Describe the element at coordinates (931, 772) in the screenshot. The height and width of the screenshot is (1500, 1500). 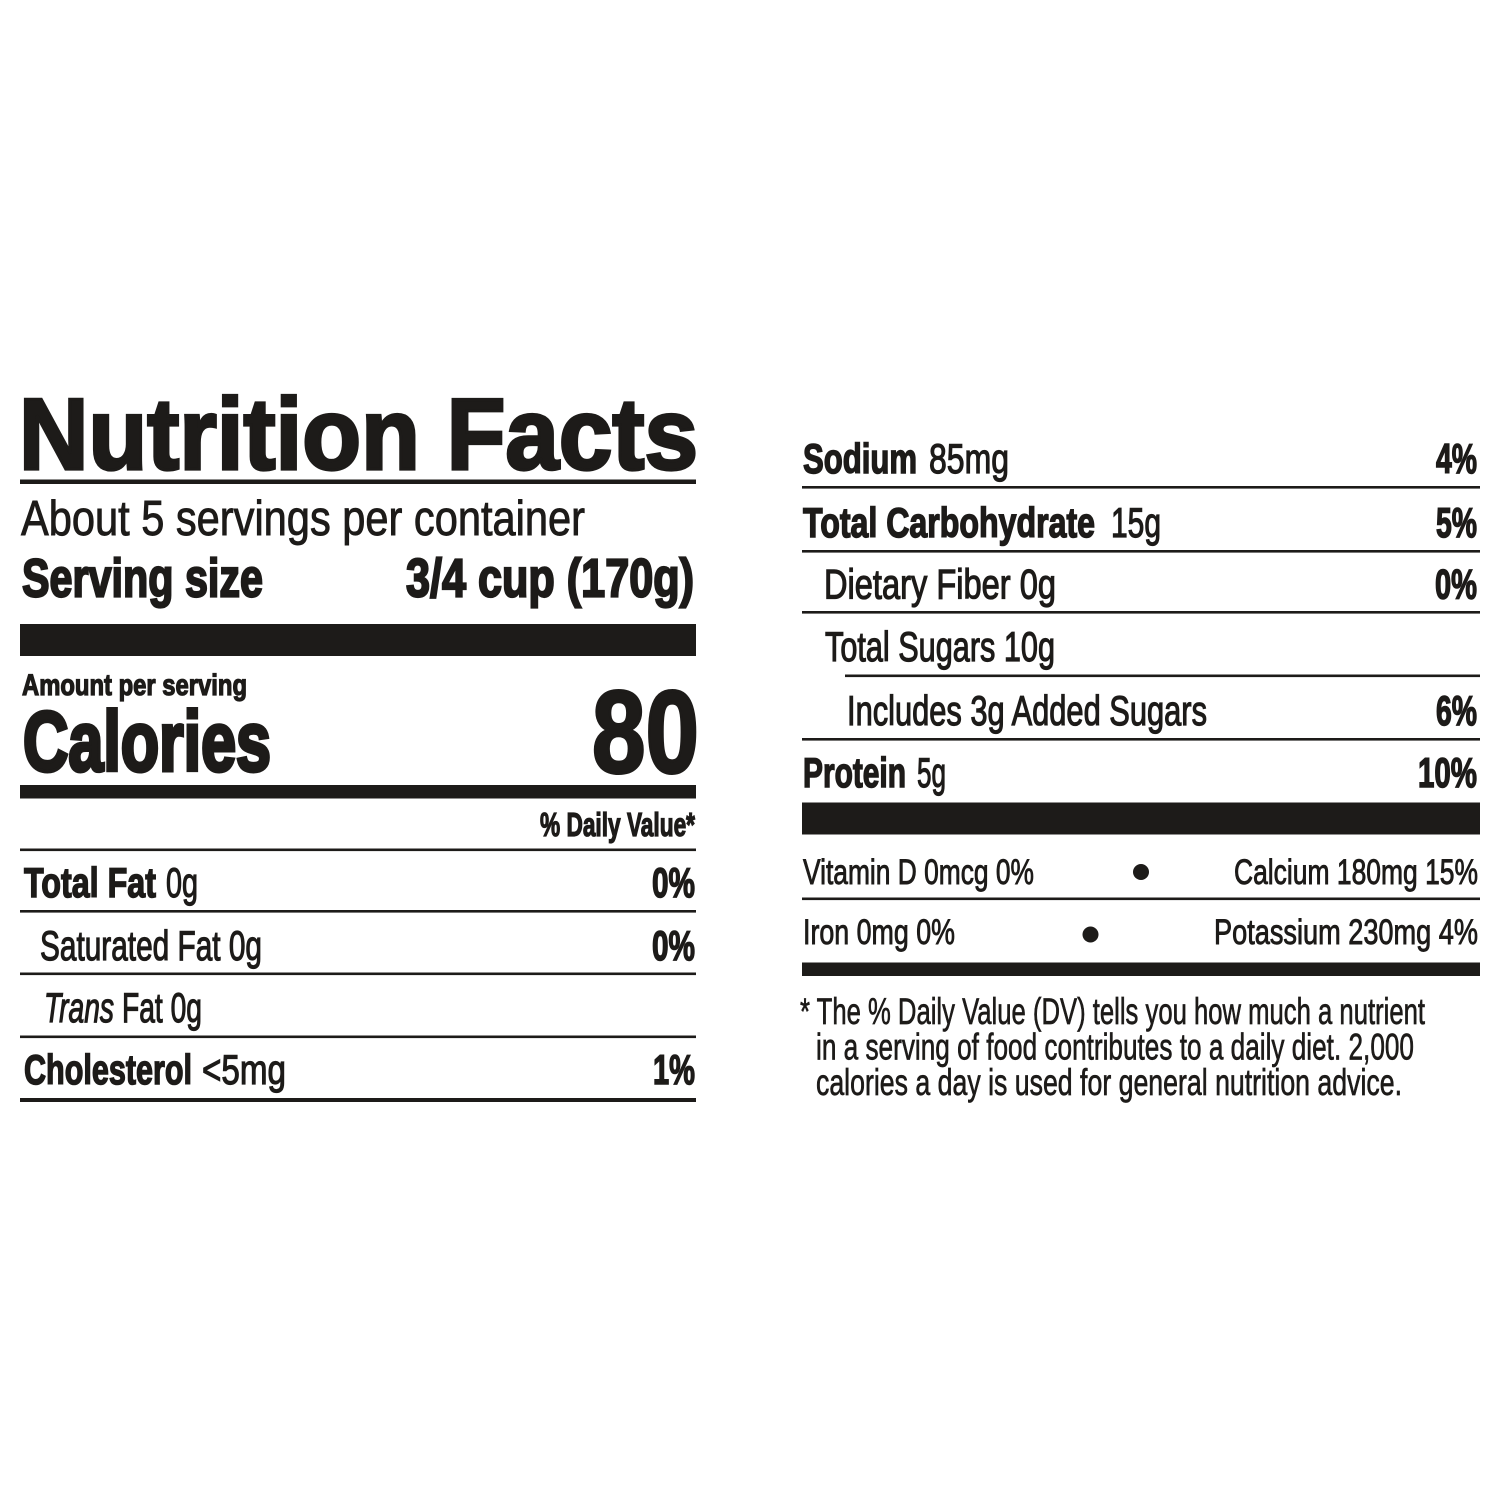
I see `svg-text: 5g` at that location.